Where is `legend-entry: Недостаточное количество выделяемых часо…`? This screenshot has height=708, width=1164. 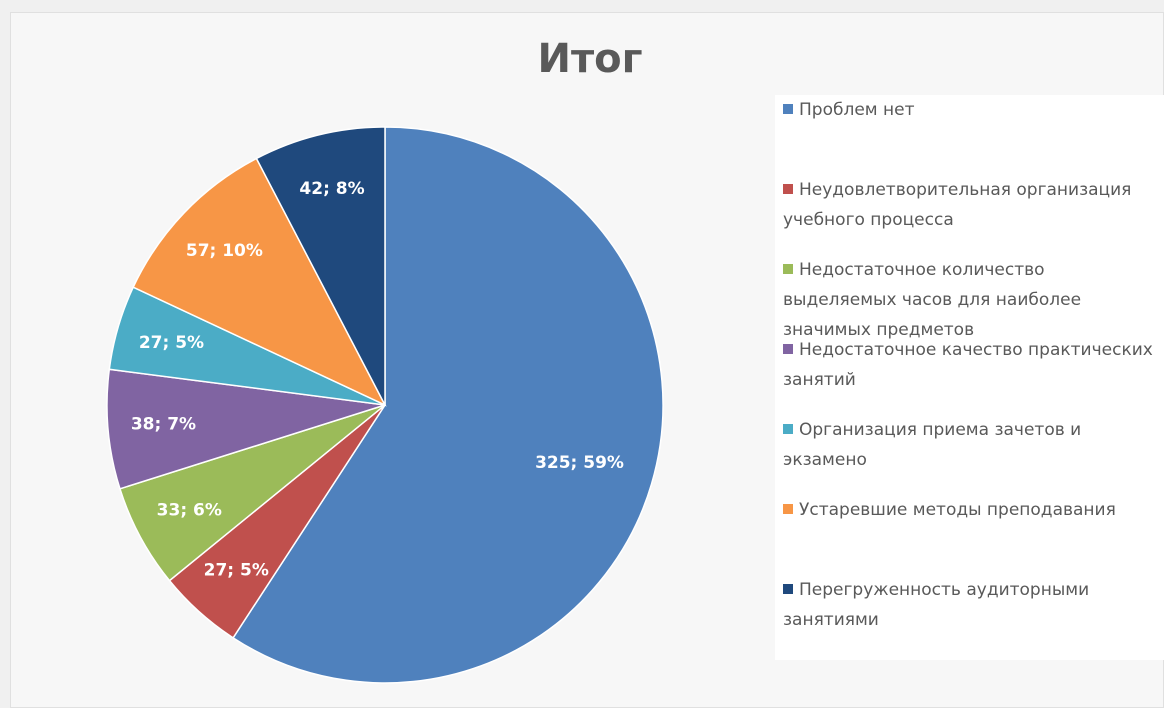
legend-entry: Недостаточное количество выделяемых часо… is located at coordinates (970, 300).